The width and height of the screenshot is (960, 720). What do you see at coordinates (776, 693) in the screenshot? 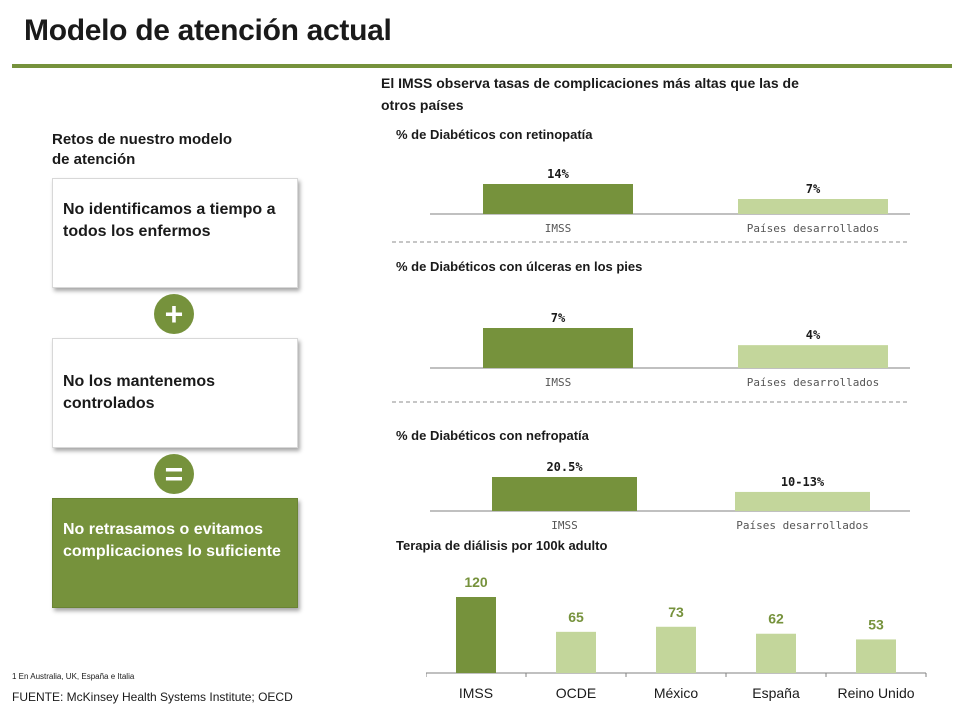
I see `category-label: España` at bounding box center [776, 693].